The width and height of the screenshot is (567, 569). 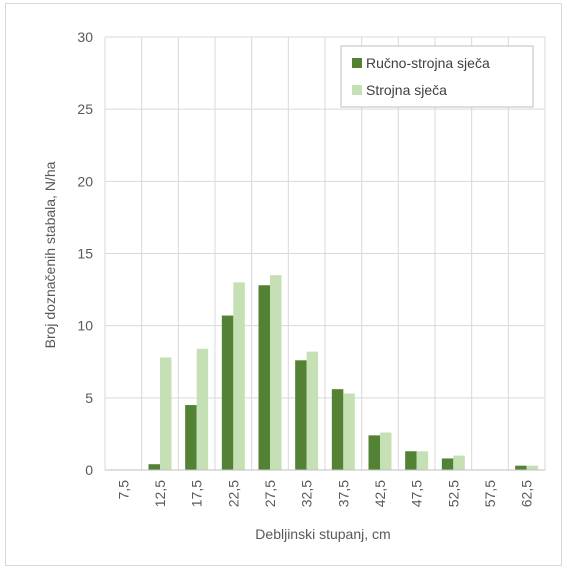 What do you see at coordinates (233, 493) in the screenshot?
I see `x-tick-label: 22,5` at bounding box center [233, 493].